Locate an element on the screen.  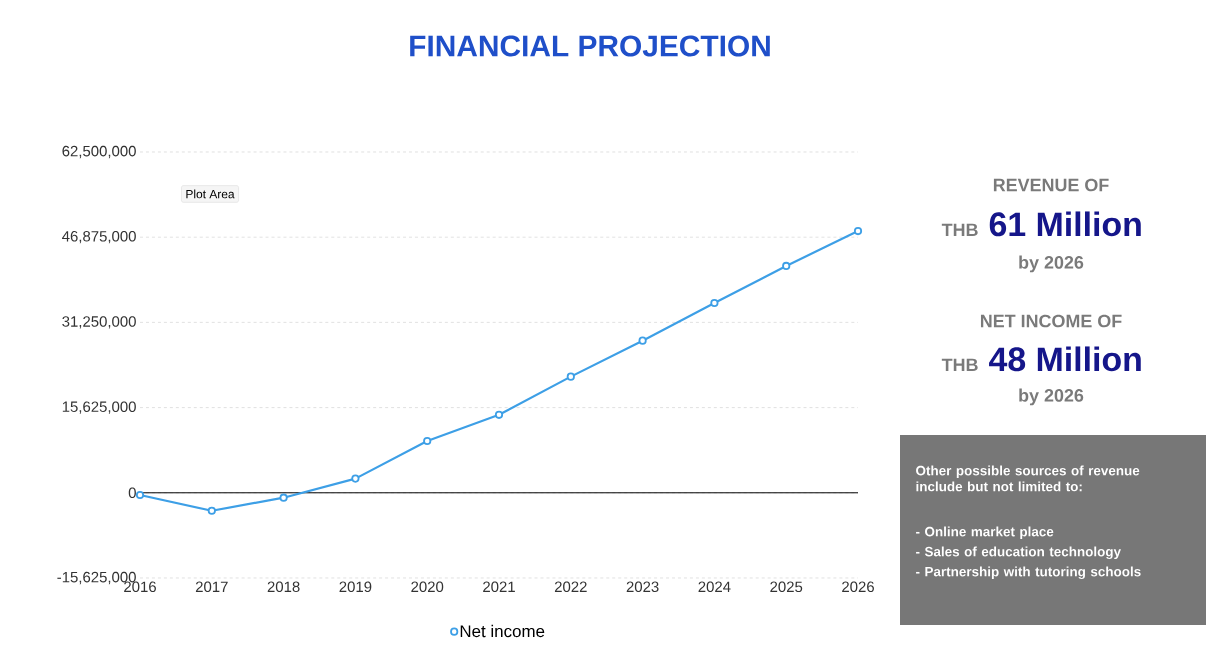
text: Other possible sources of revenue include but not limited to: is located at coordinates (1028, 478).